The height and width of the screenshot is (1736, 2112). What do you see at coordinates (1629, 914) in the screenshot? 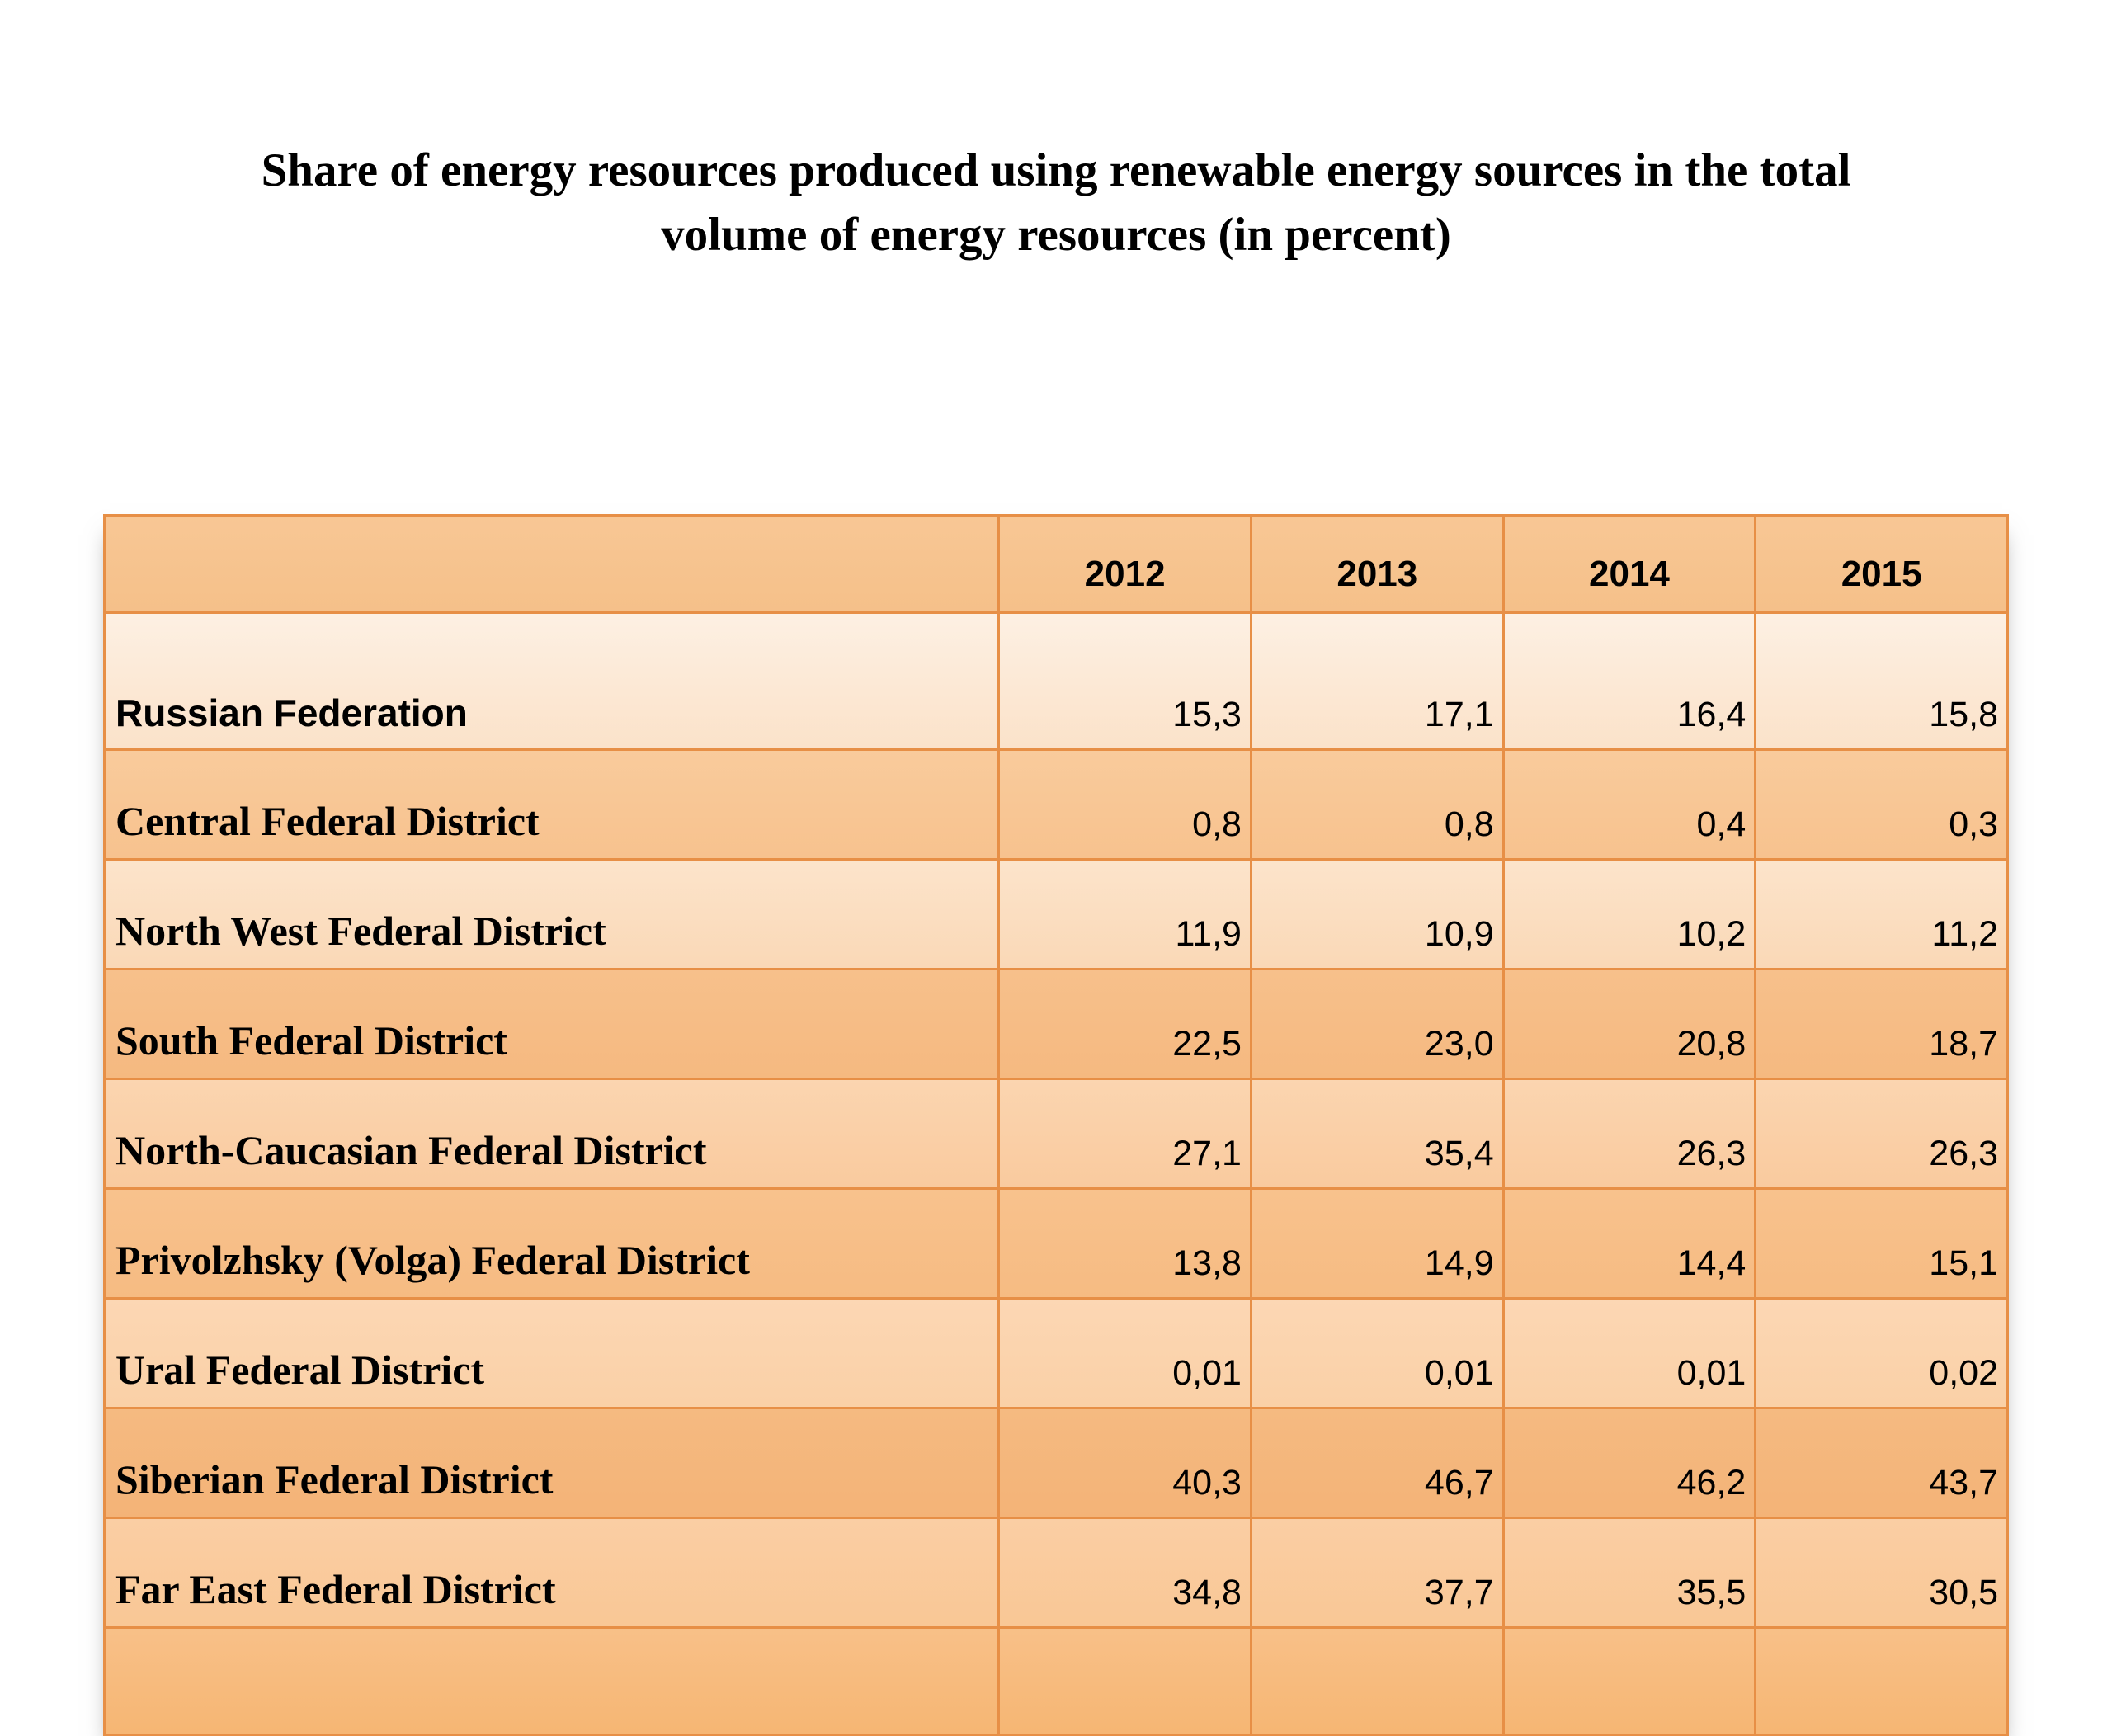
I see `cell-value: 10,2` at bounding box center [1629, 914].